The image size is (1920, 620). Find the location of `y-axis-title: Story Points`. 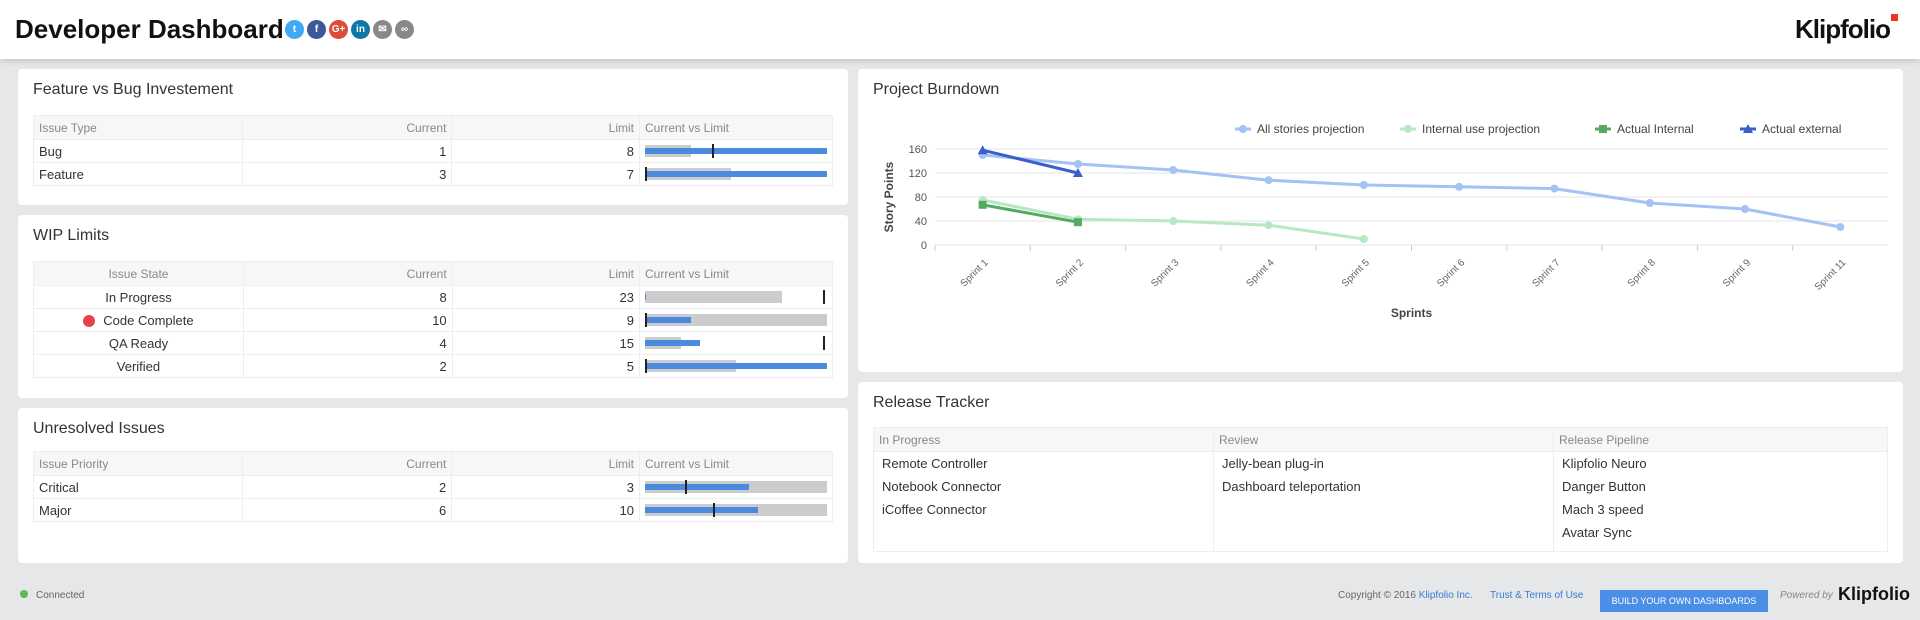

y-axis-title: Story Points is located at coordinates (889, 196).